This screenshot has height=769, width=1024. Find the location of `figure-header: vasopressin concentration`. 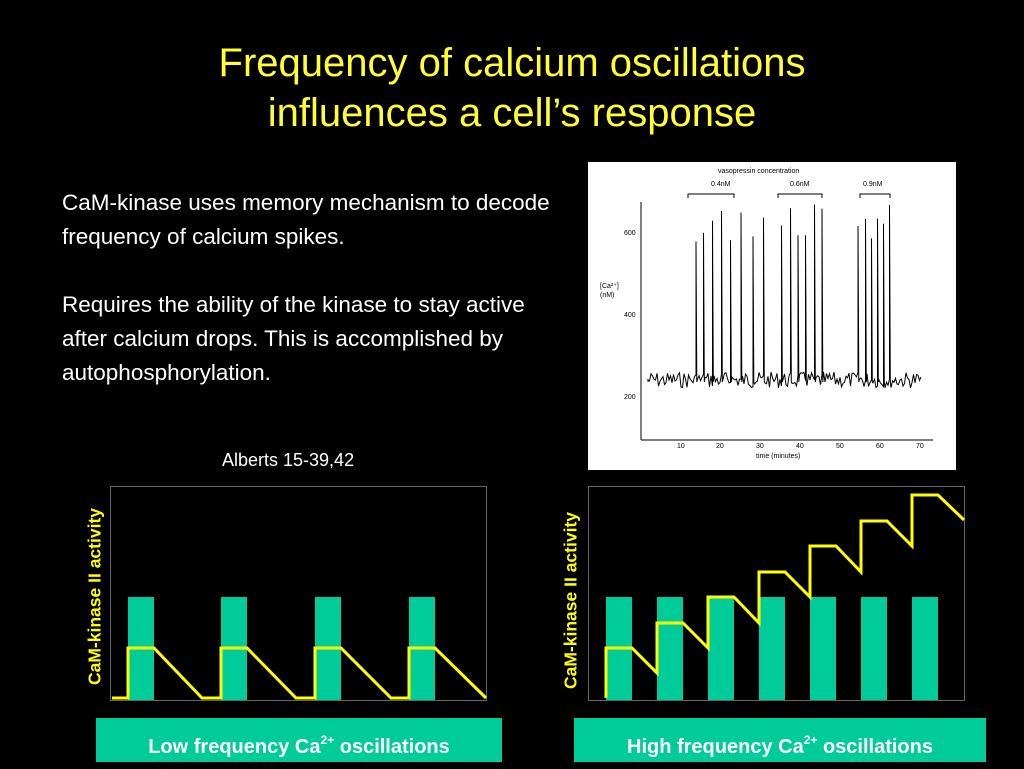

figure-header: vasopressin concentration is located at coordinates (759, 171).